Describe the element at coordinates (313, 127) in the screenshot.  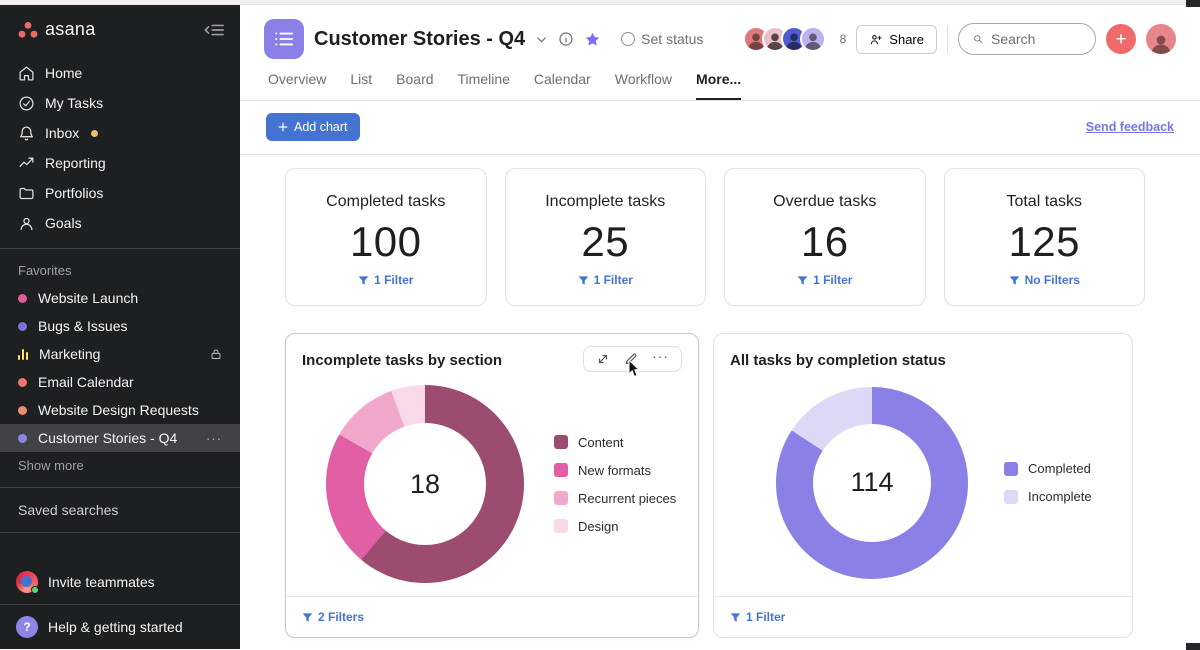
I see `add-chart-button: Add chart` at that location.